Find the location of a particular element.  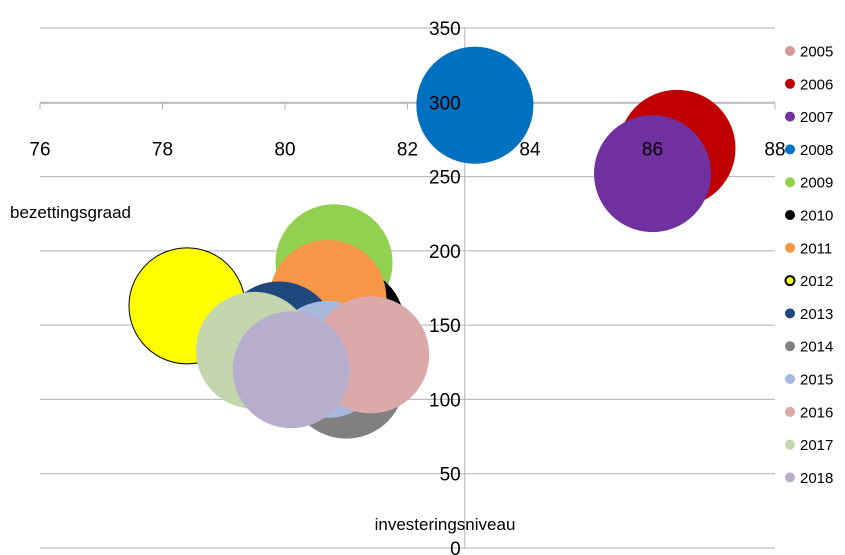

legend-label-2010: 2010 is located at coordinates (816, 216).